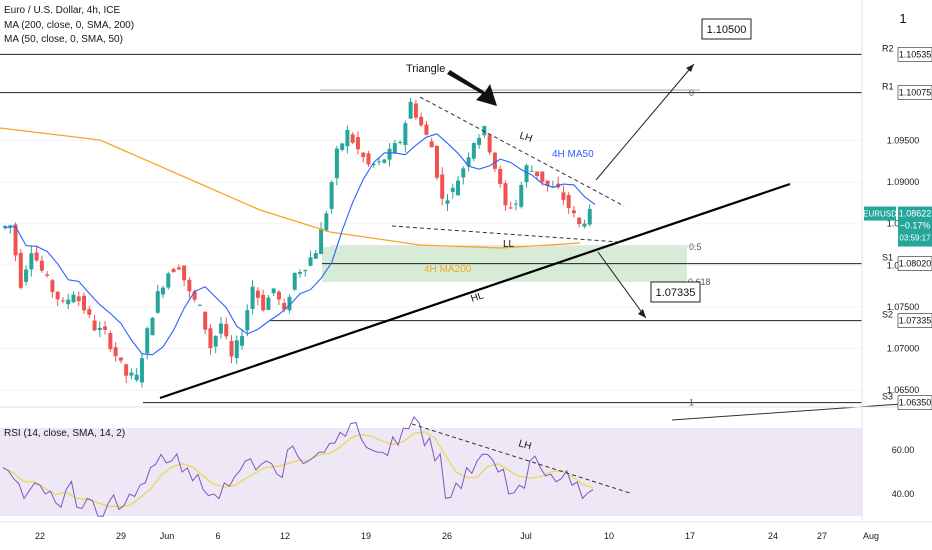 The width and height of the screenshot is (932, 550). What do you see at coordinates (801, 411) in the screenshot?
I see `long-trendline-stub` at bounding box center [801, 411].